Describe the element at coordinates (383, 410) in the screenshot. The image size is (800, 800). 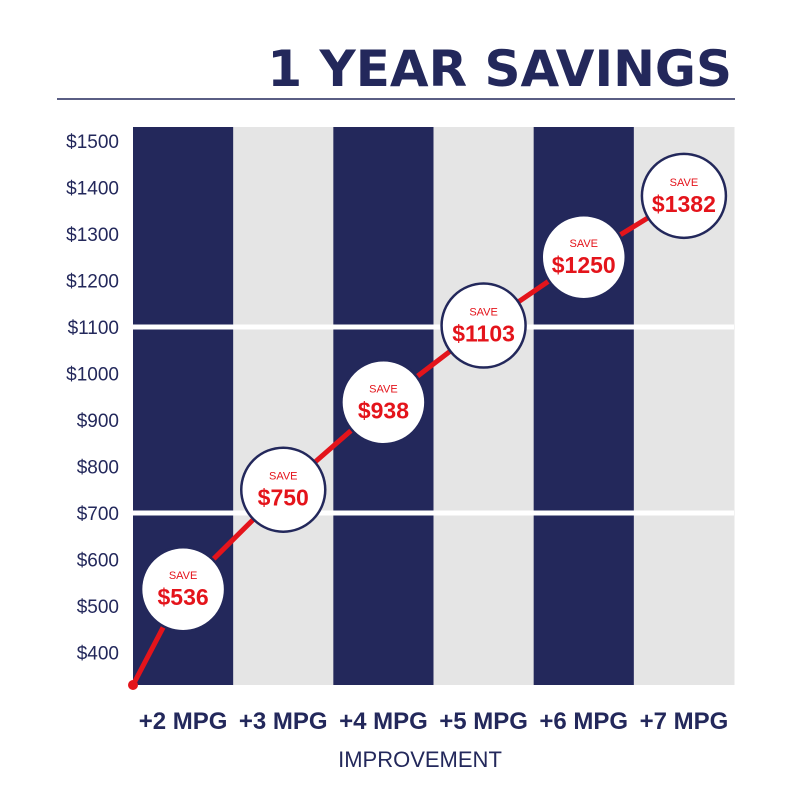
I see `data-label: $938` at that location.